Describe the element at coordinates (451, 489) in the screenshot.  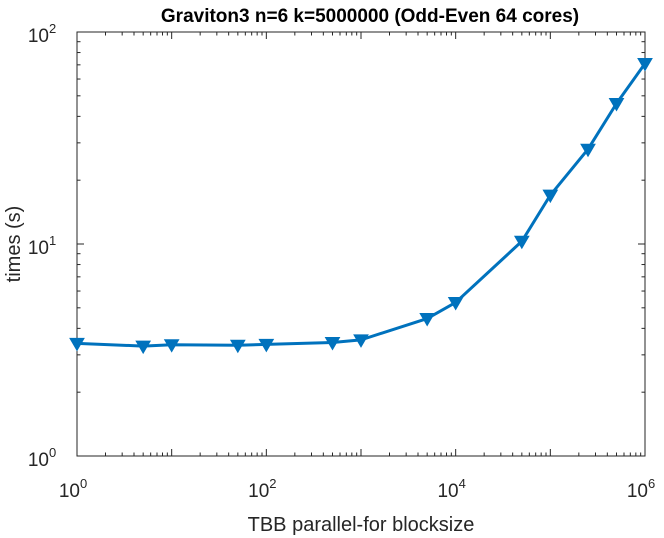
I see `x-tick-label: 10⁴` at that location.